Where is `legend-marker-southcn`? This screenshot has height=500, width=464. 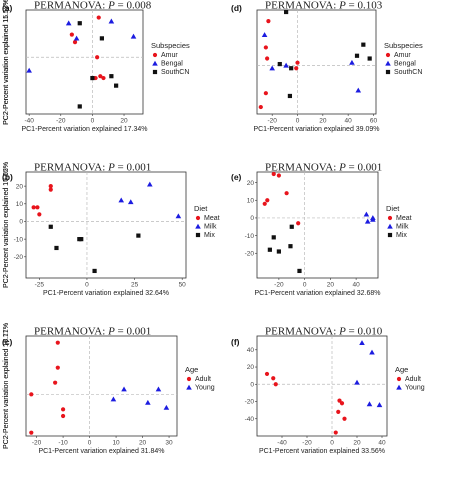 legend-marker-southcn is located at coordinates (155, 72).